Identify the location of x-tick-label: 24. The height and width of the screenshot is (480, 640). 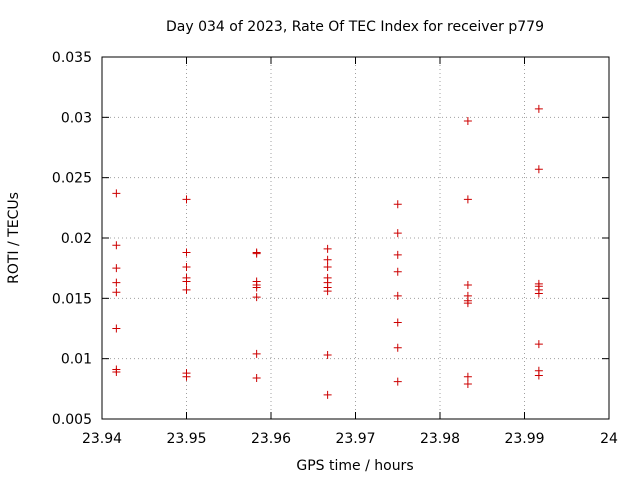
(609, 439).